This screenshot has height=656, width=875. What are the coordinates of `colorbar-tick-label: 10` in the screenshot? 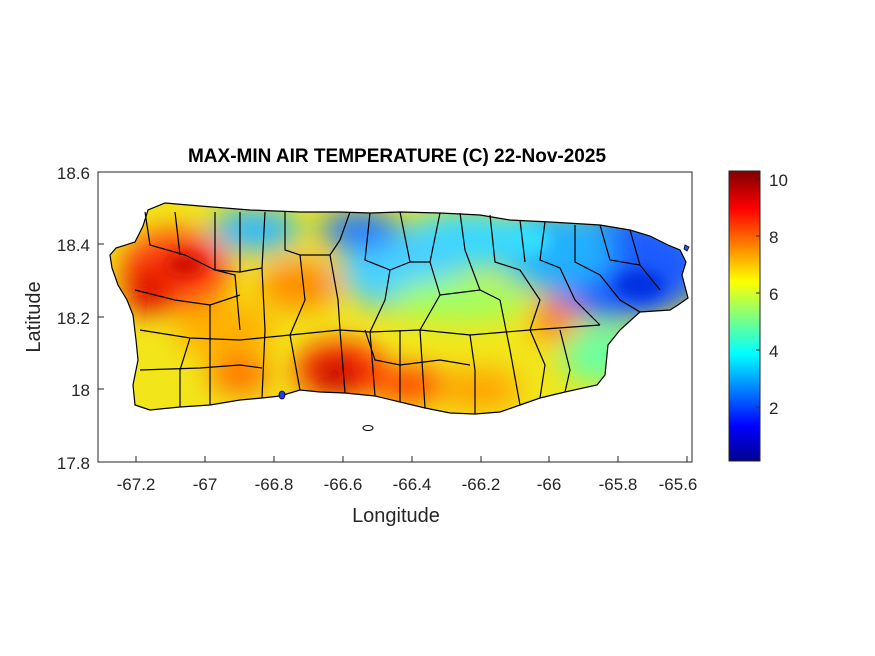 It's located at (778, 180).